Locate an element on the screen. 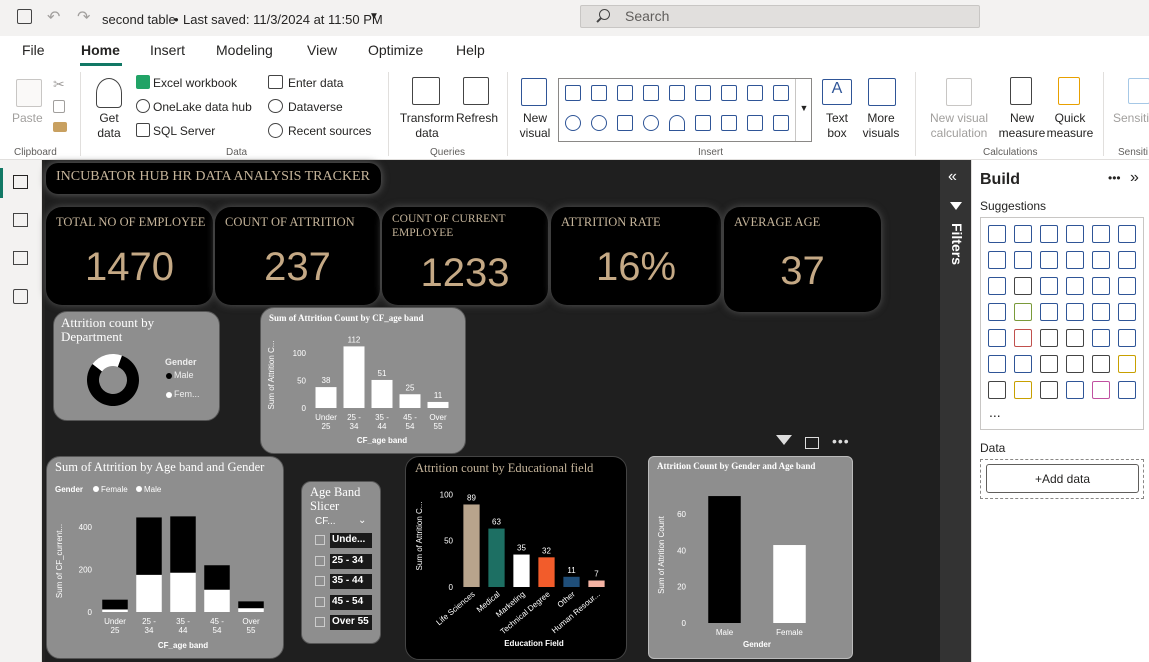  filters-label: Filters is located at coordinates (957, 243).